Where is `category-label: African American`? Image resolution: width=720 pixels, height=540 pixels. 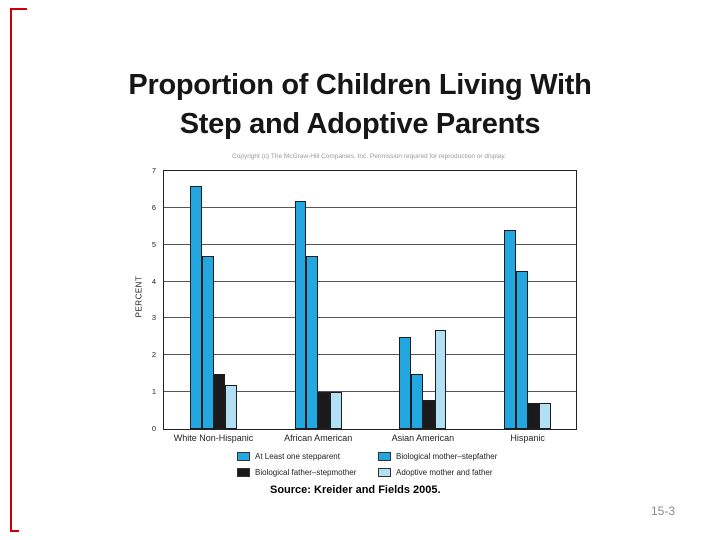 category-label: African American is located at coordinates (318, 438).